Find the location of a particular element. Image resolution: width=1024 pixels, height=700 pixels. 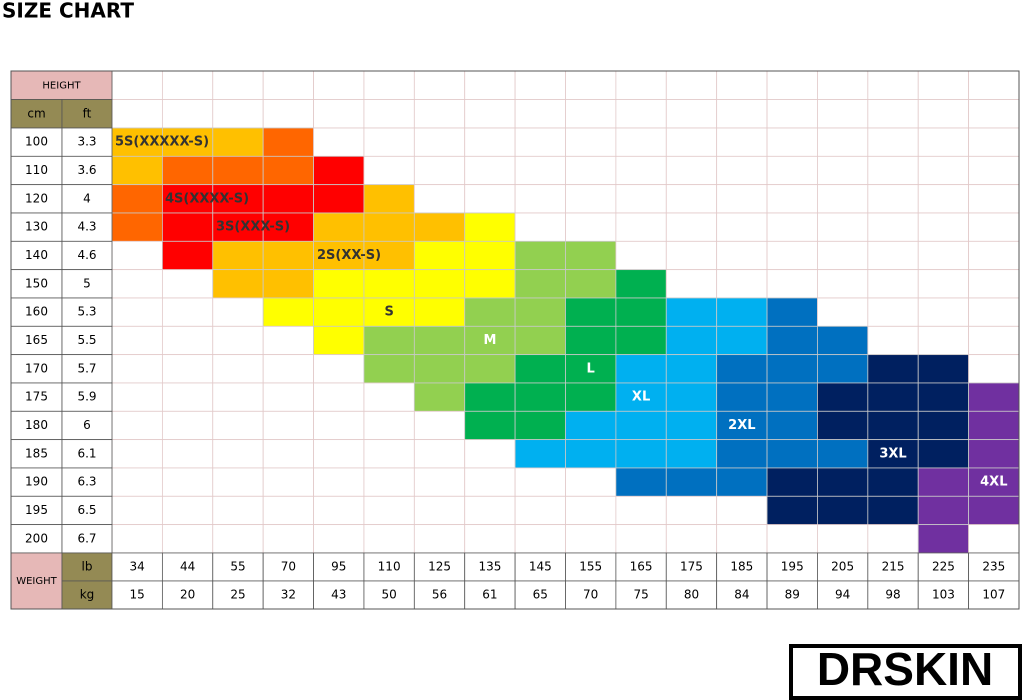

size-label: 2S(XX-S) is located at coordinates (349, 255).